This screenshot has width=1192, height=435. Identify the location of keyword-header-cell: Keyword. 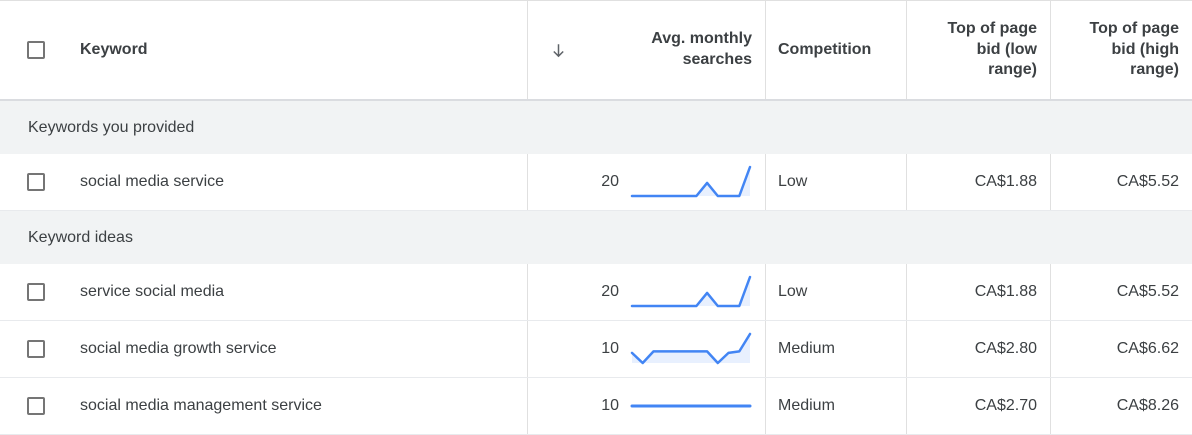
(263, 50).